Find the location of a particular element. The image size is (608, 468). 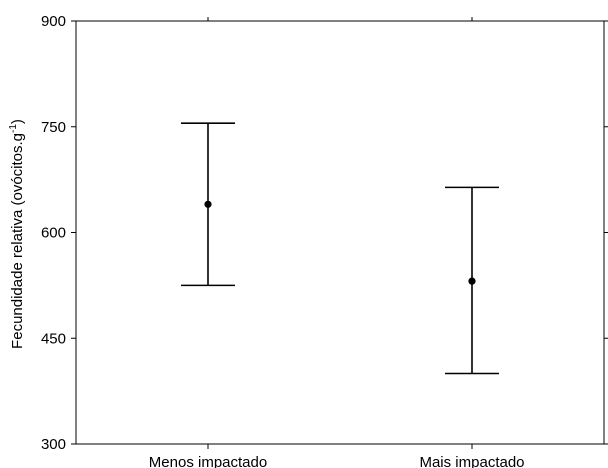

y-tick-label: 600 is located at coordinates (53, 233).